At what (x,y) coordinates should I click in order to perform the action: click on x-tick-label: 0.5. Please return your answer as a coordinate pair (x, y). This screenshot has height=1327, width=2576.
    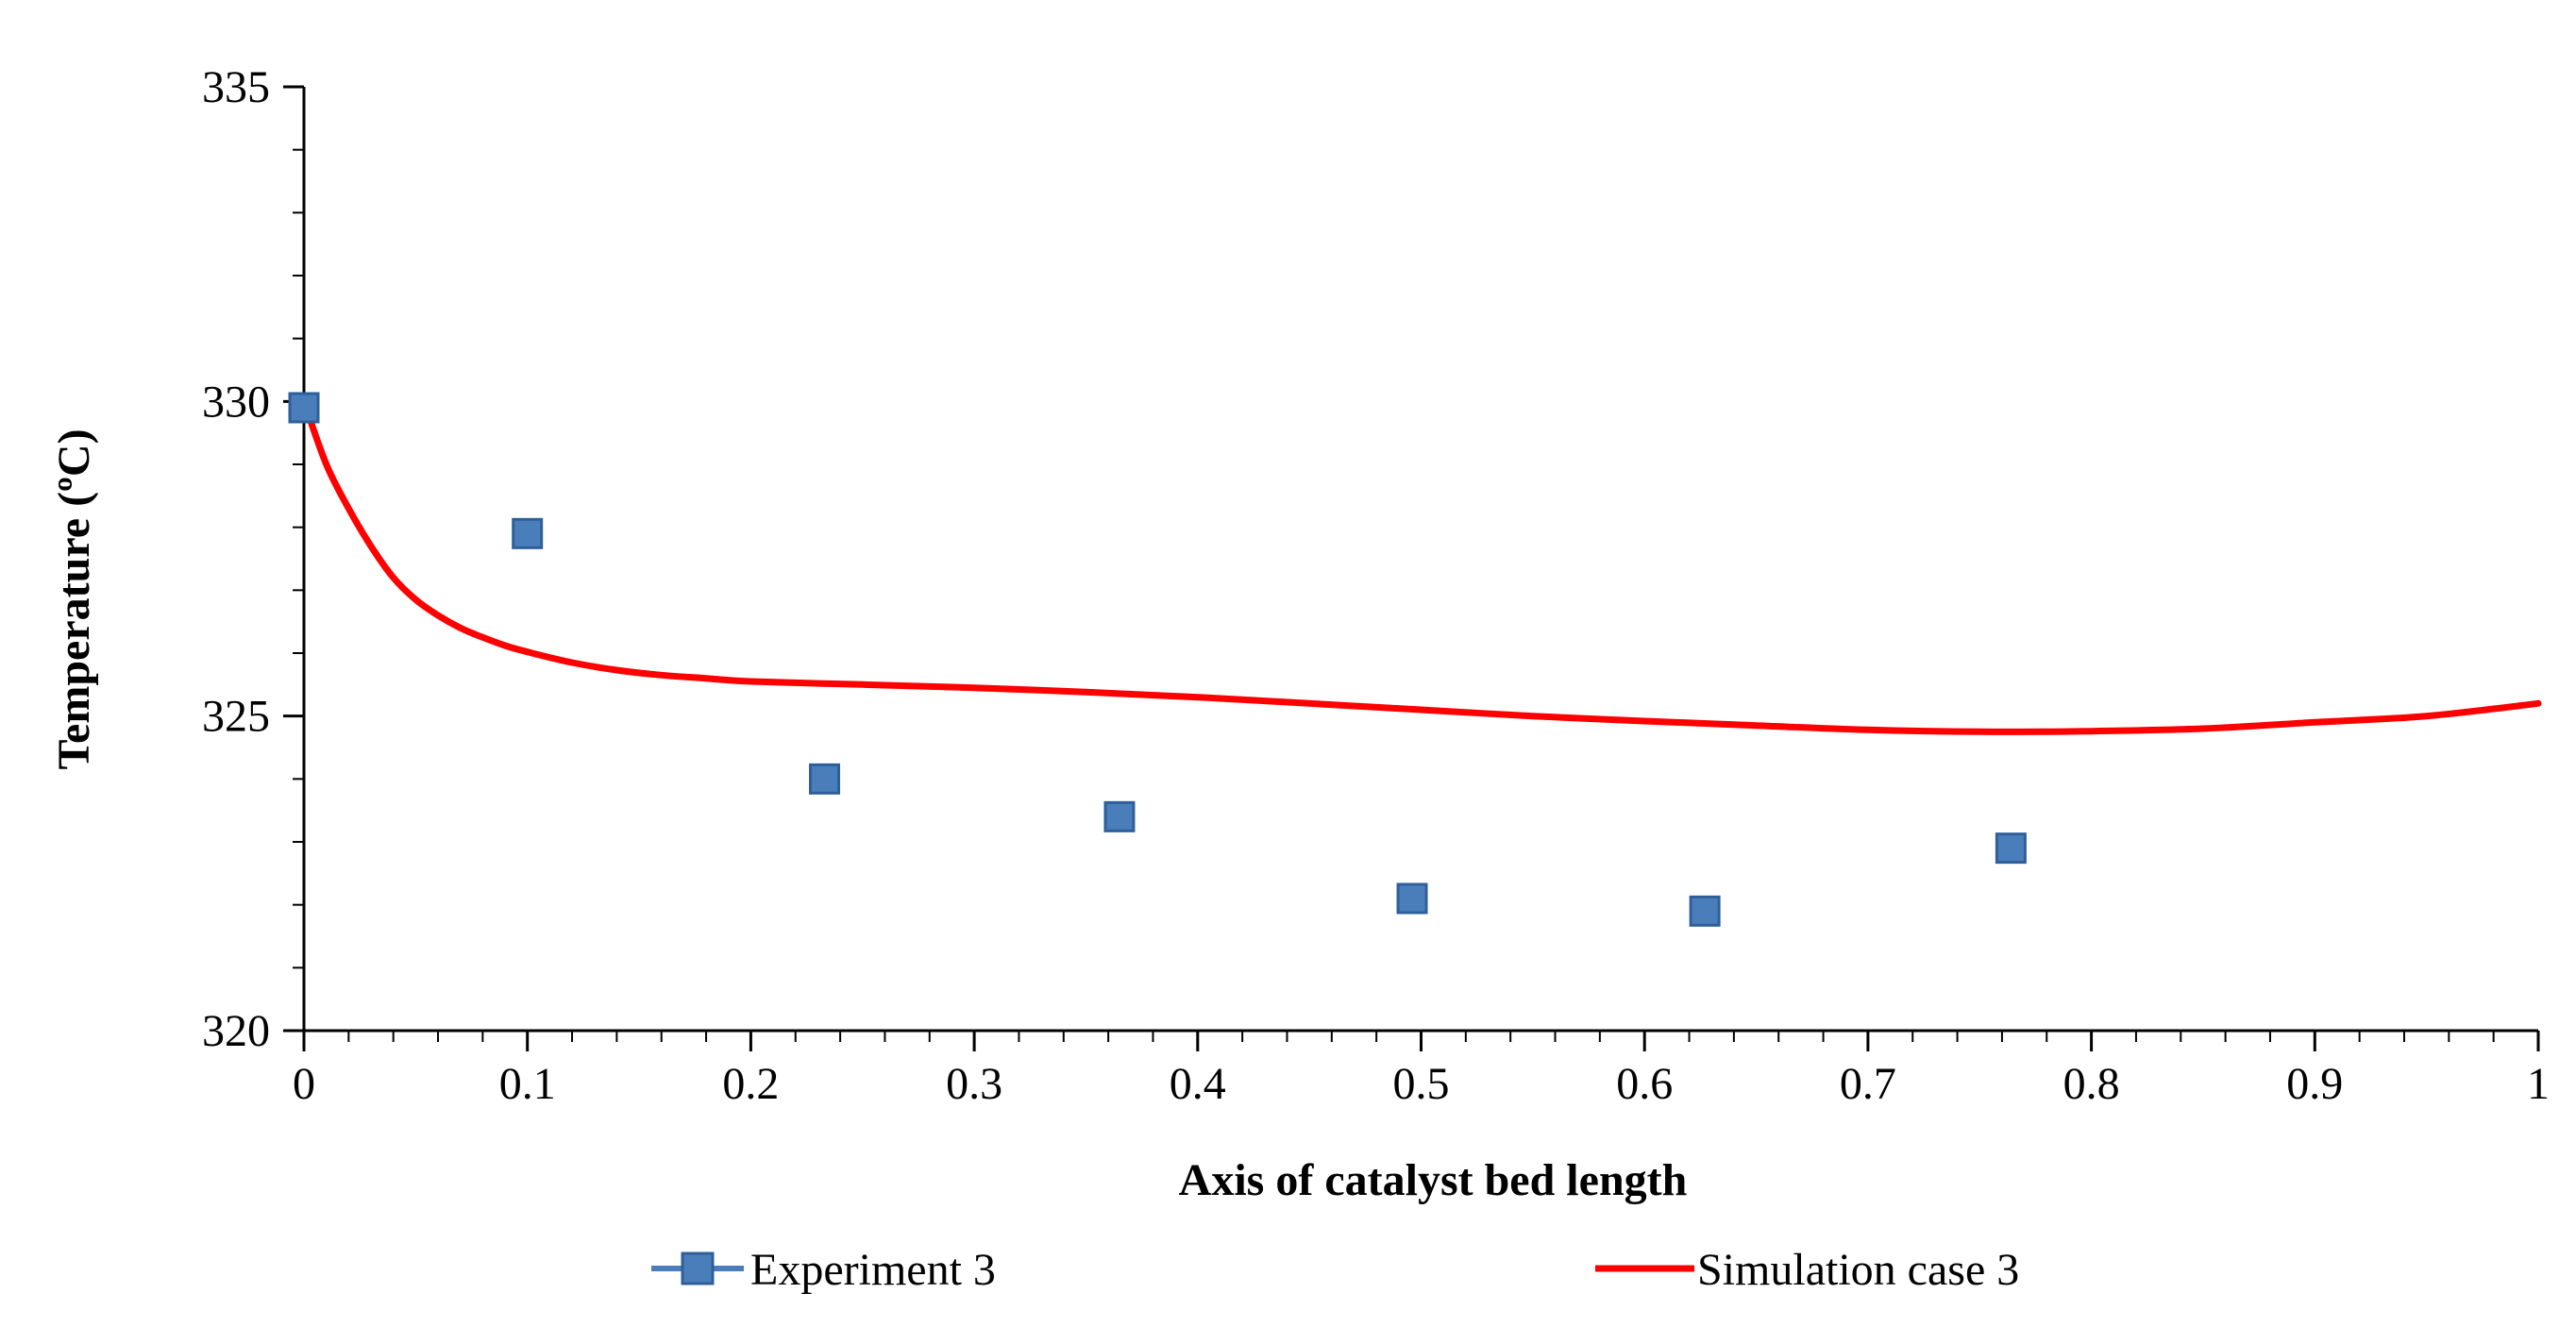
    Looking at the image, I should click on (1421, 1084).